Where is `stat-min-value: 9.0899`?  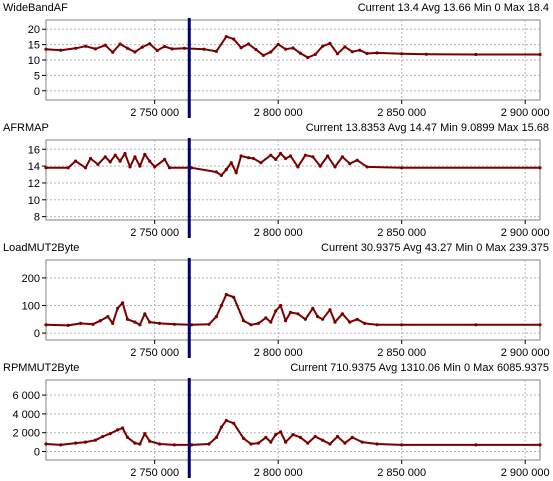 stat-min-value: 9.0899 is located at coordinates (477, 128).